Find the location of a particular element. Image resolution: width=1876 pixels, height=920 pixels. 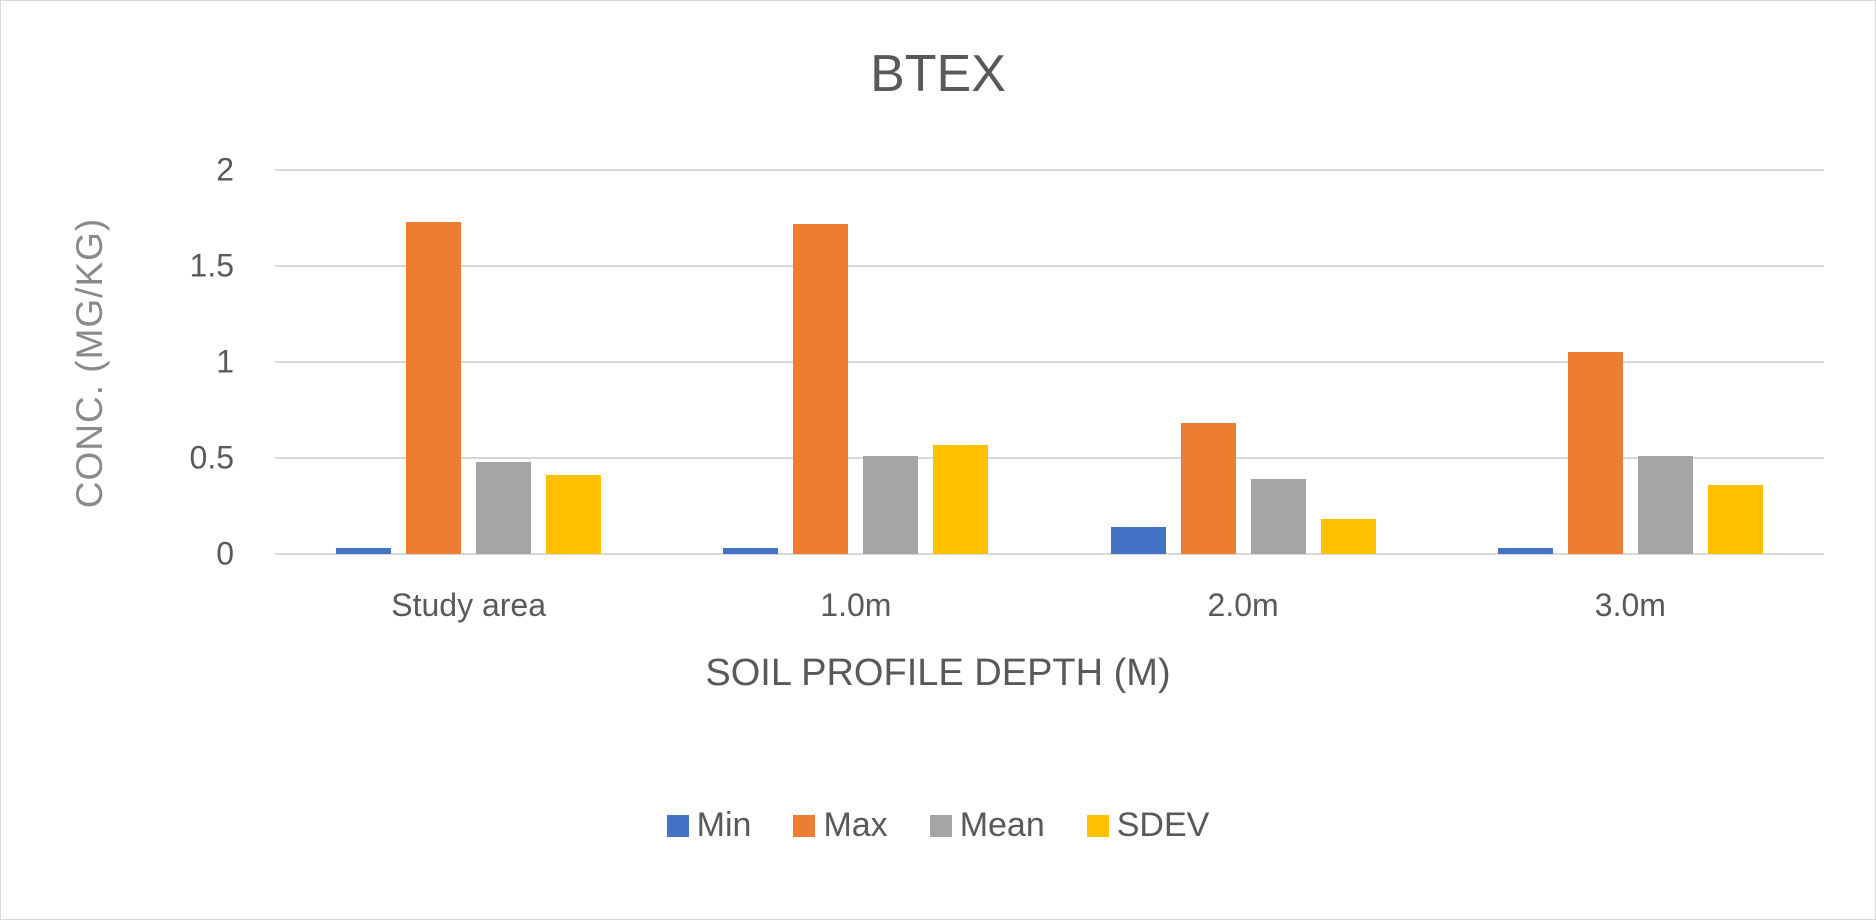

y-tick-label: 0 is located at coordinates (225, 553).